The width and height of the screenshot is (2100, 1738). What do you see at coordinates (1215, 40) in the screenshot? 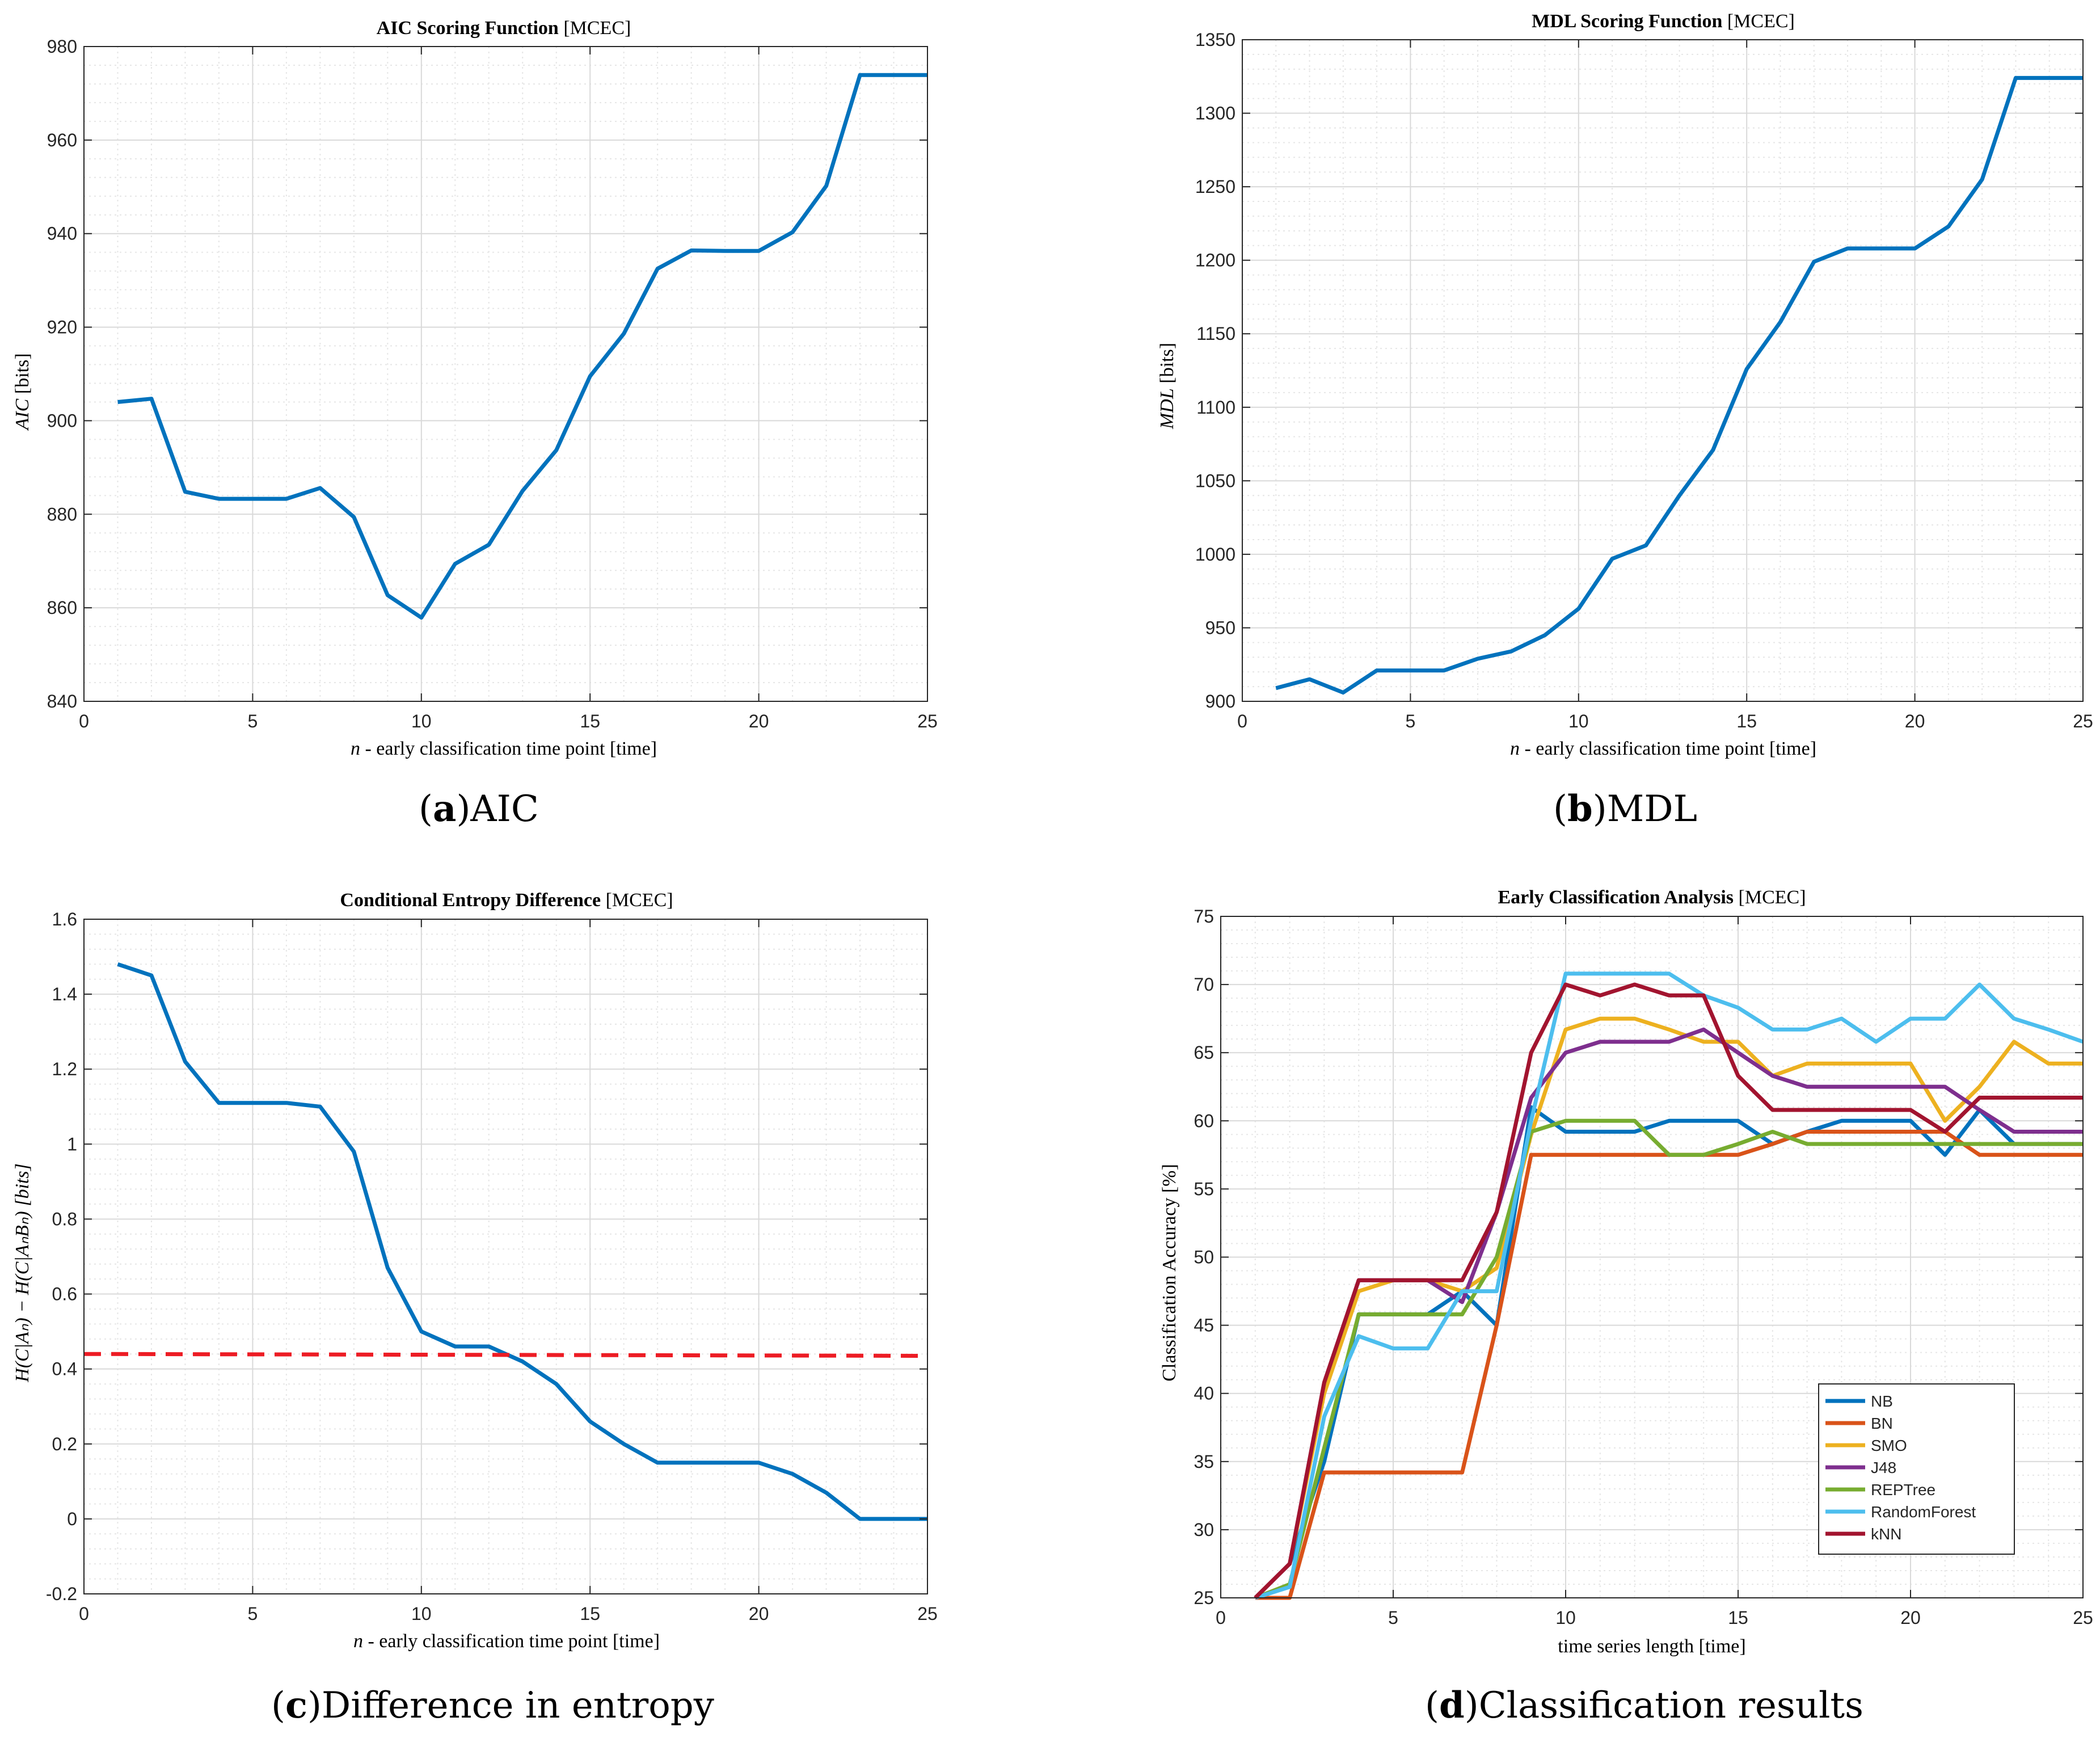
I see `mdl-ytick-label: 1350` at bounding box center [1215, 40].